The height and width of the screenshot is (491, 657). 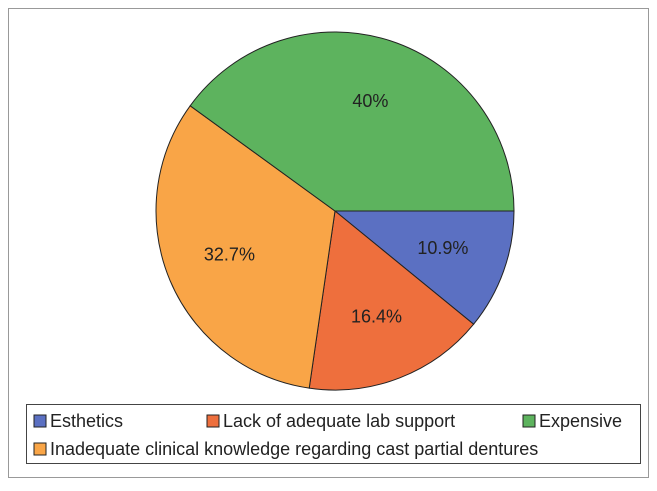 What do you see at coordinates (229, 254) in the screenshot?
I see `slice-label: 32.7%` at bounding box center [229, 254].